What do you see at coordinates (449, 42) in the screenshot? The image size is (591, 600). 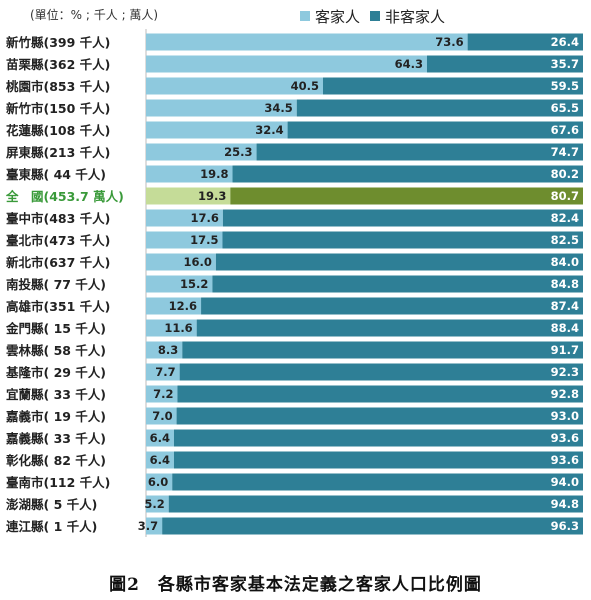 I see `data-label-hakka: 73.6` at bounding box center [449, 42].